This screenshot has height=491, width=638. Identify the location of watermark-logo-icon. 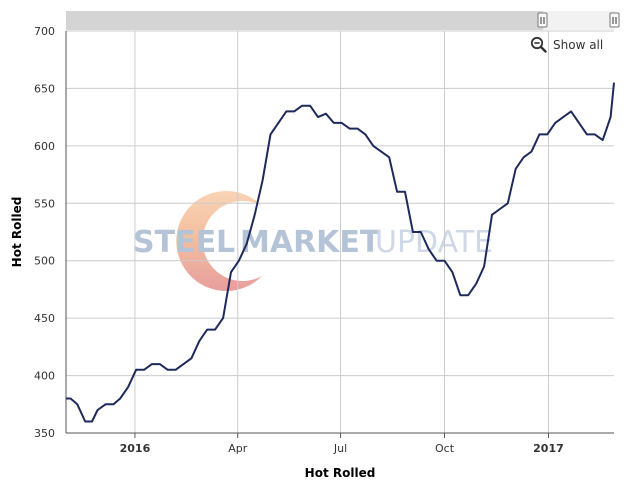
(219, 240).